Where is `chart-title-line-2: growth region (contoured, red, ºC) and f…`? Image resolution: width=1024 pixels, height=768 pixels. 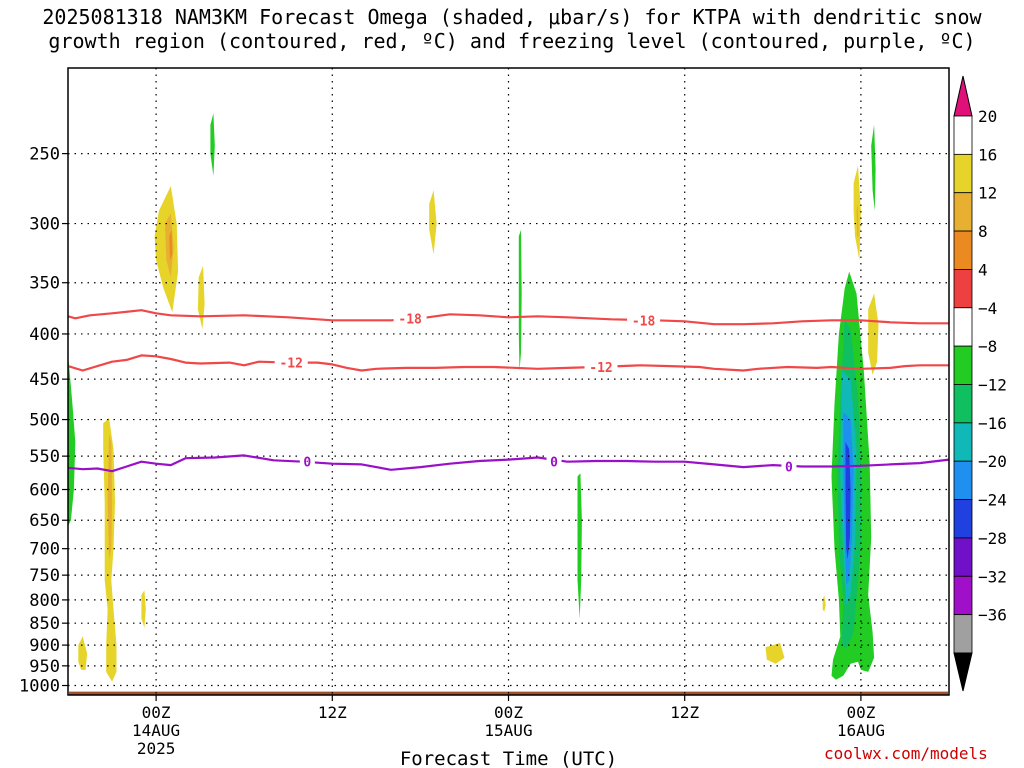 chart-title-line-2: growth region (contoured, red, ºC) and f… is located at coordinates (512, 41).